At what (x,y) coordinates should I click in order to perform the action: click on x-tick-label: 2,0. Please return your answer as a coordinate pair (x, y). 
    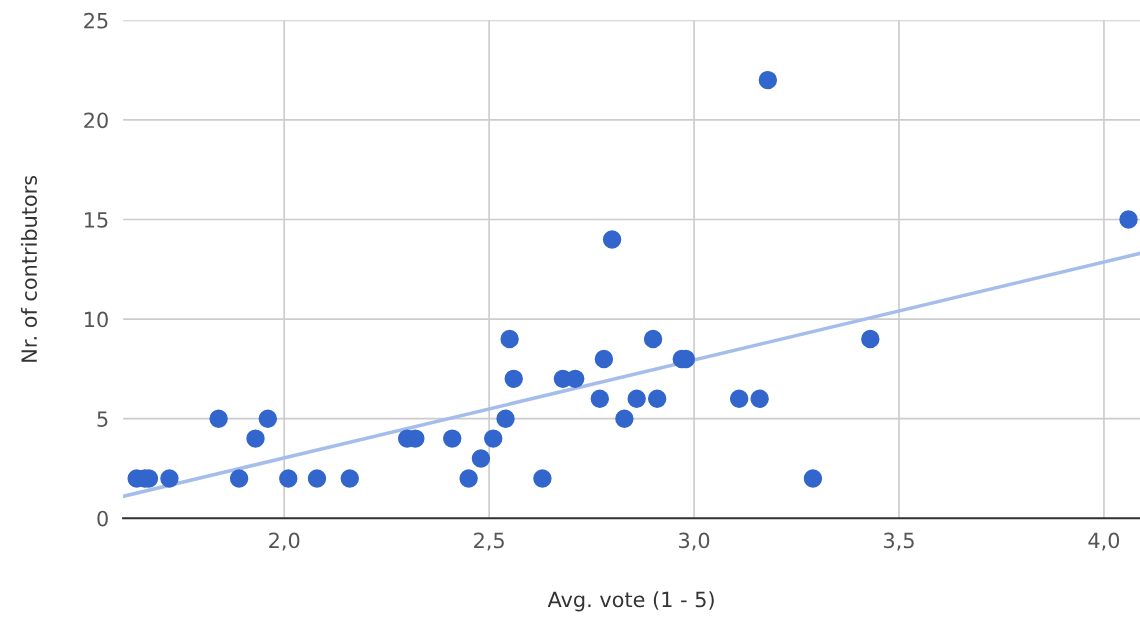
    Looking at the image, I should click on (284, 541).